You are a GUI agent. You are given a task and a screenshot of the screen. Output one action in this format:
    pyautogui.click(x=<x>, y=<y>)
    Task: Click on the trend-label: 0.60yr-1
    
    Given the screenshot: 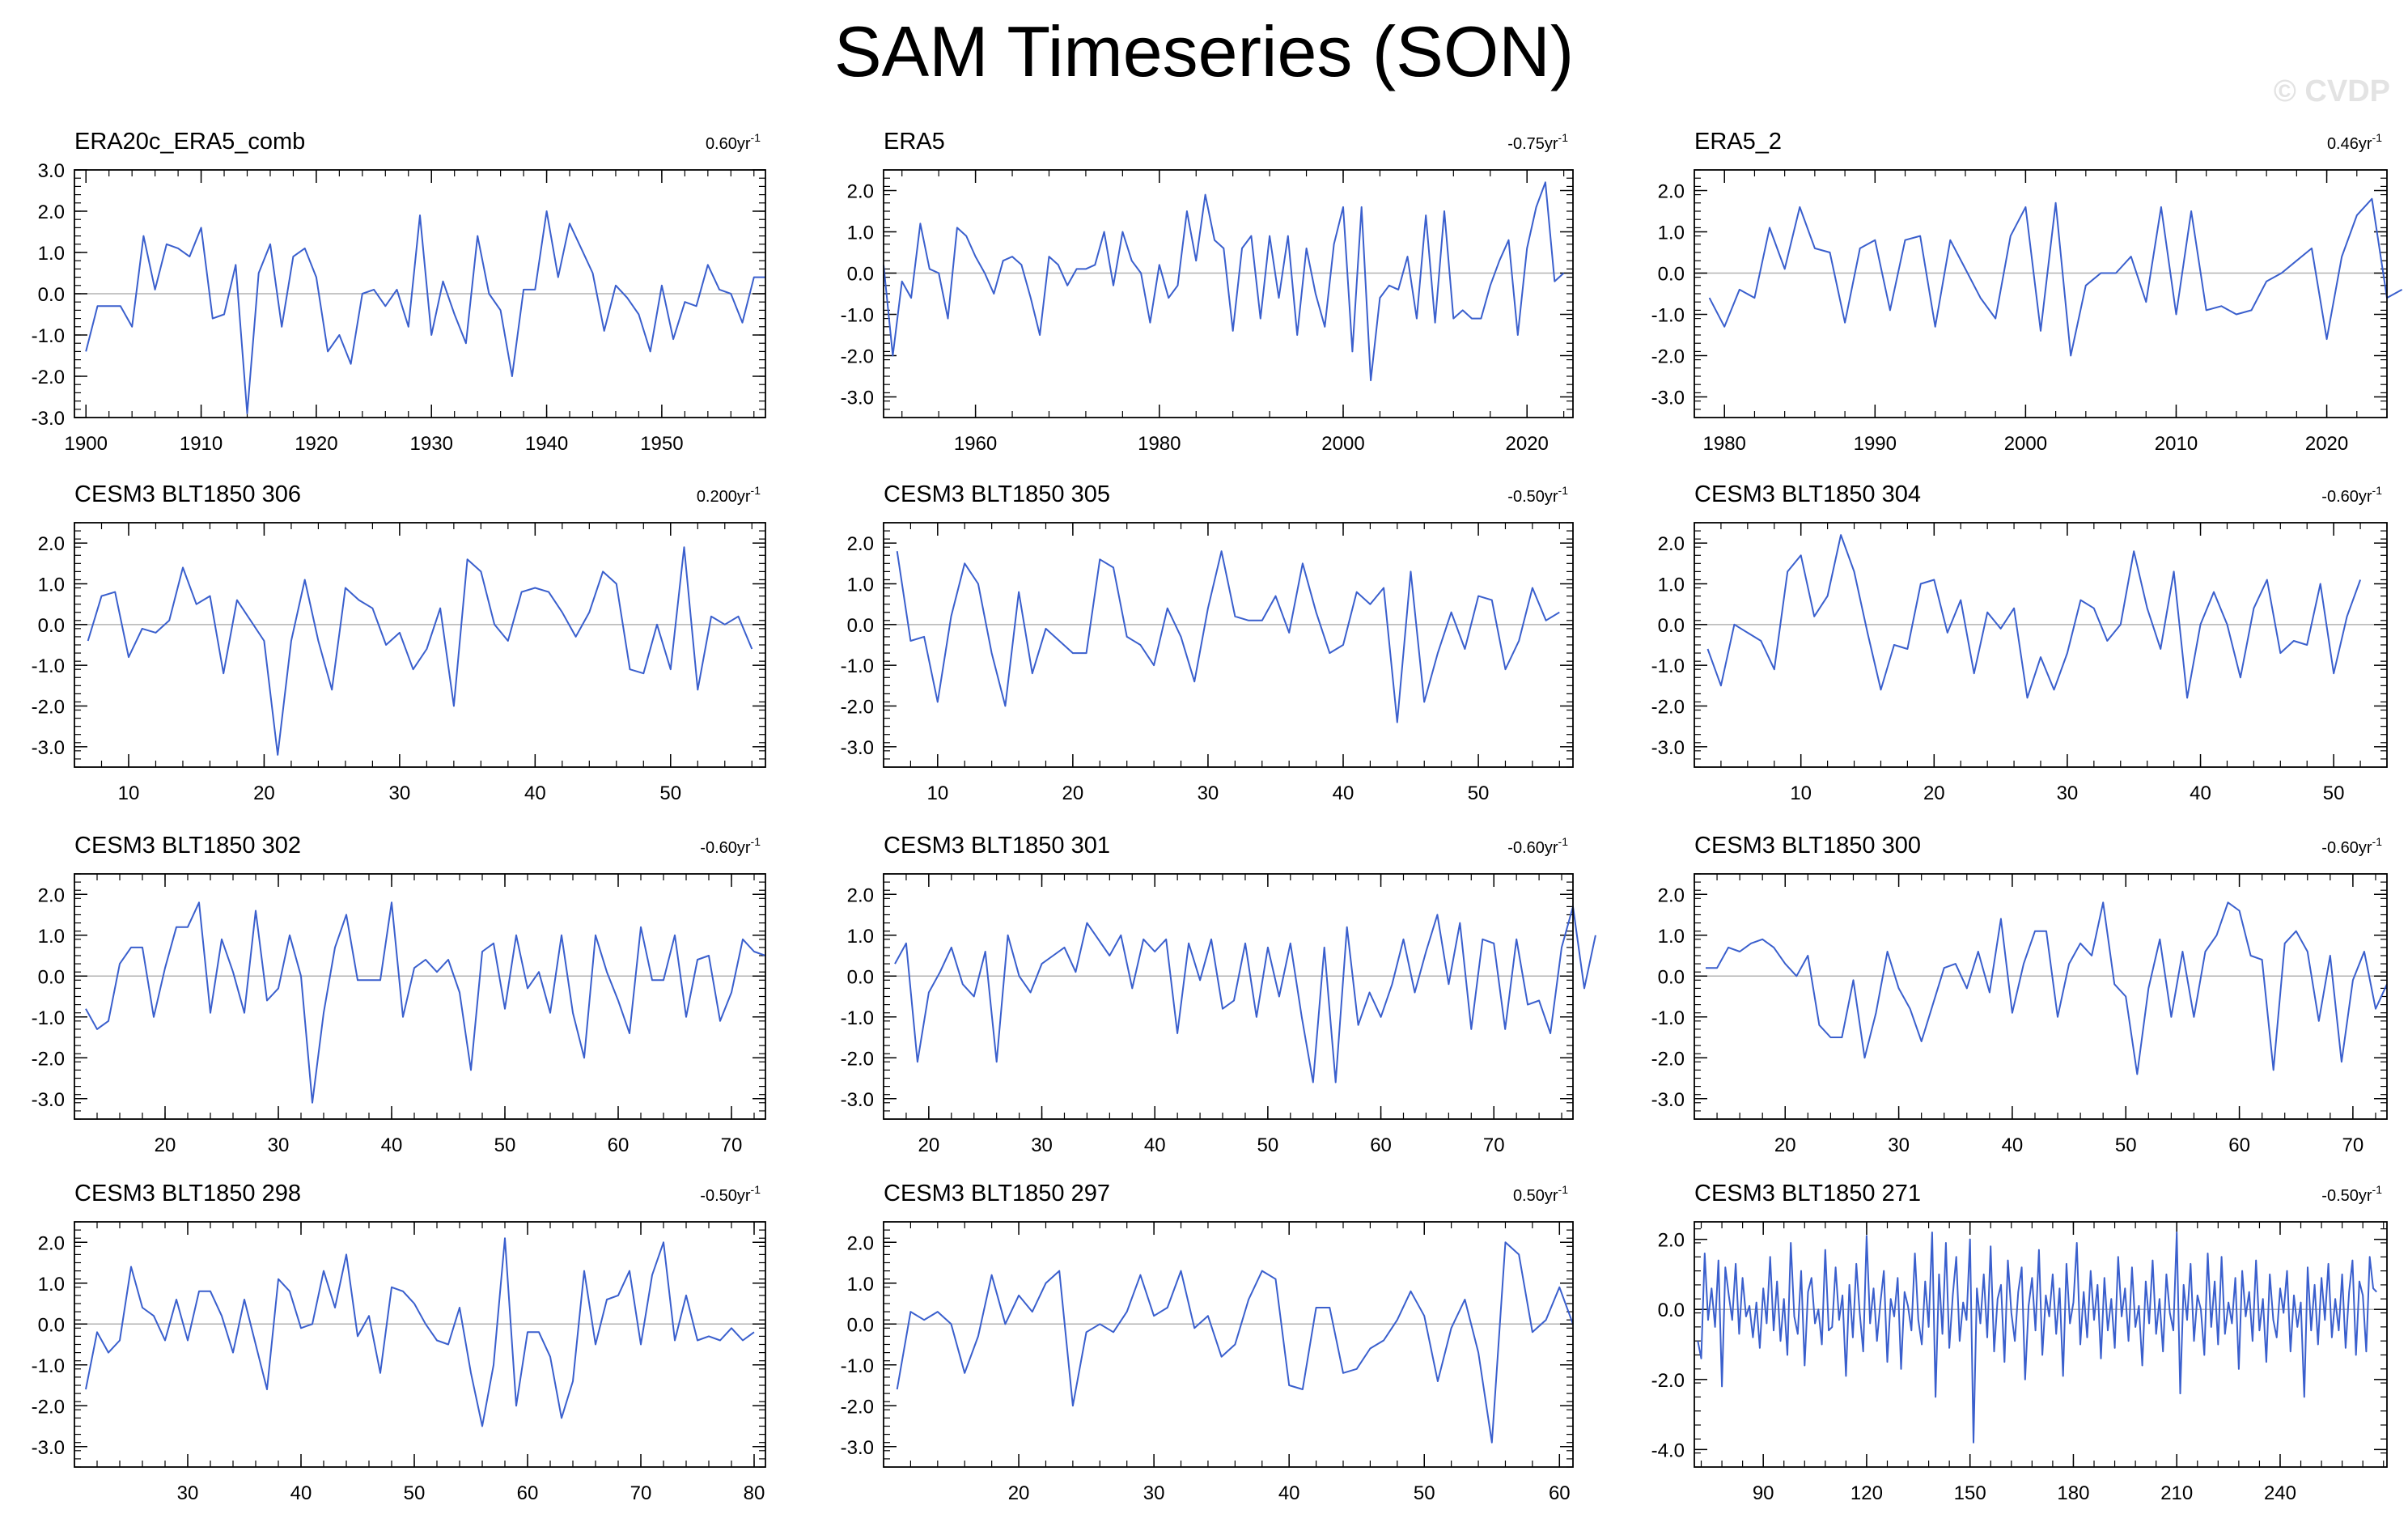 What is the action you would take?
    pyautogui.click(x=733, y=142)
    